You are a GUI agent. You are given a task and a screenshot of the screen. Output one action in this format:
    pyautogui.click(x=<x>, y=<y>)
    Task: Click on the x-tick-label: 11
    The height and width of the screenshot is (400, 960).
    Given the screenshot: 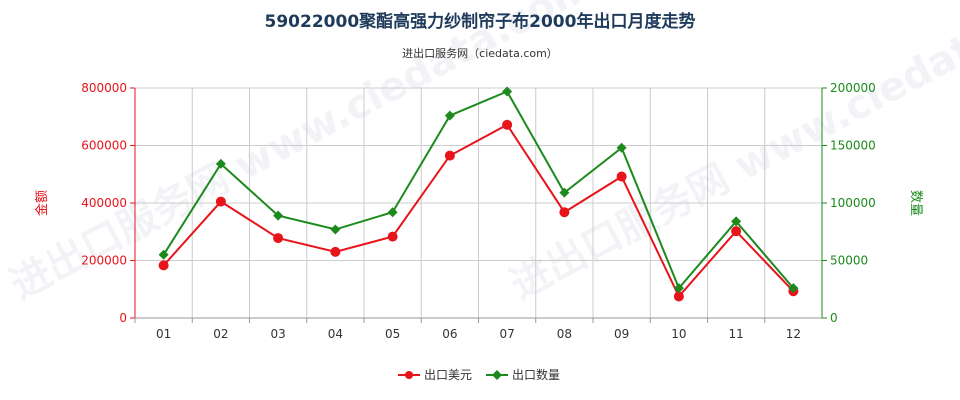 What is the action you would take?
    pyautogui.click(x=735, y=334)
    